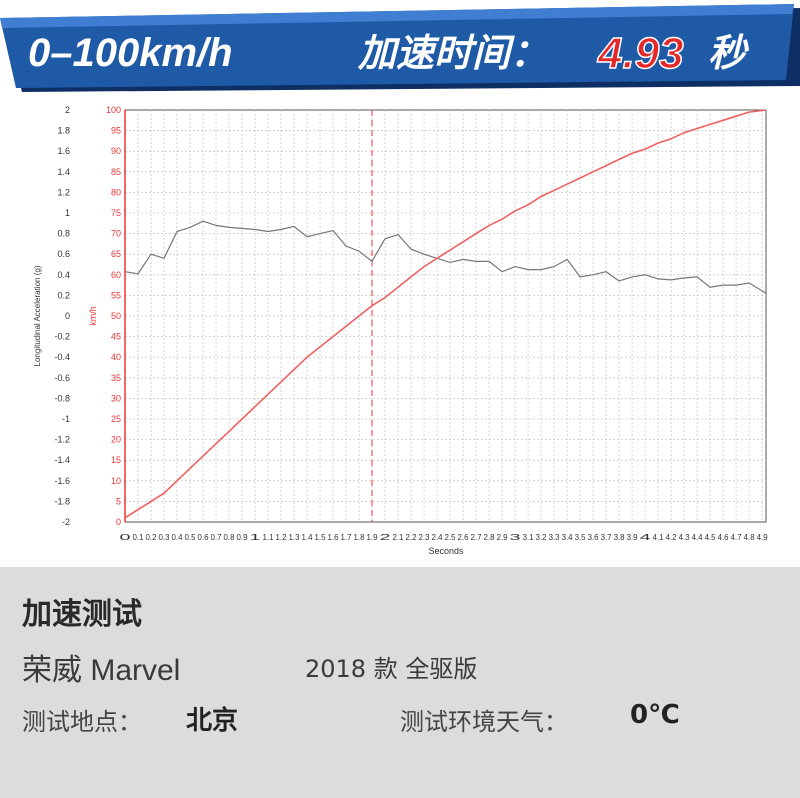 The image size is (800, 798). What do you see at coordinates (204, 537) in the screenshot?
I see `x-tick-label: 0.6` at bounding box center [204, 537].